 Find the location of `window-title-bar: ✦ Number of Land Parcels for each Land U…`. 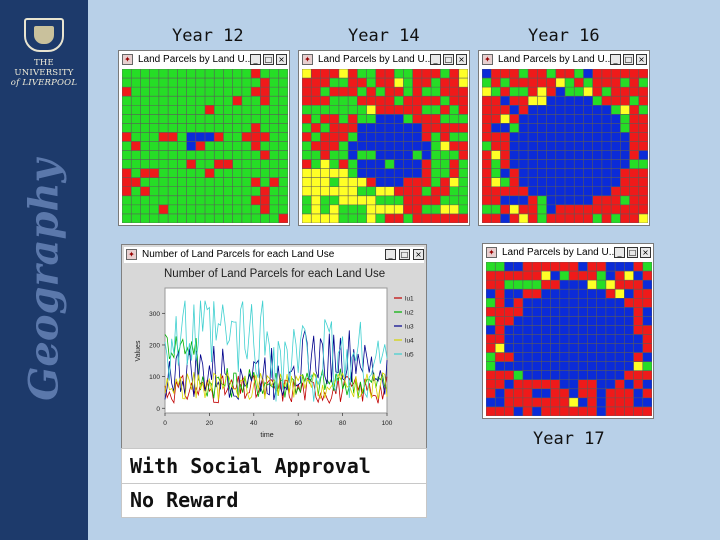

window-title-bar: ✦ Number of Land Parcels for each Land U… is located at coordinates (274, 255).